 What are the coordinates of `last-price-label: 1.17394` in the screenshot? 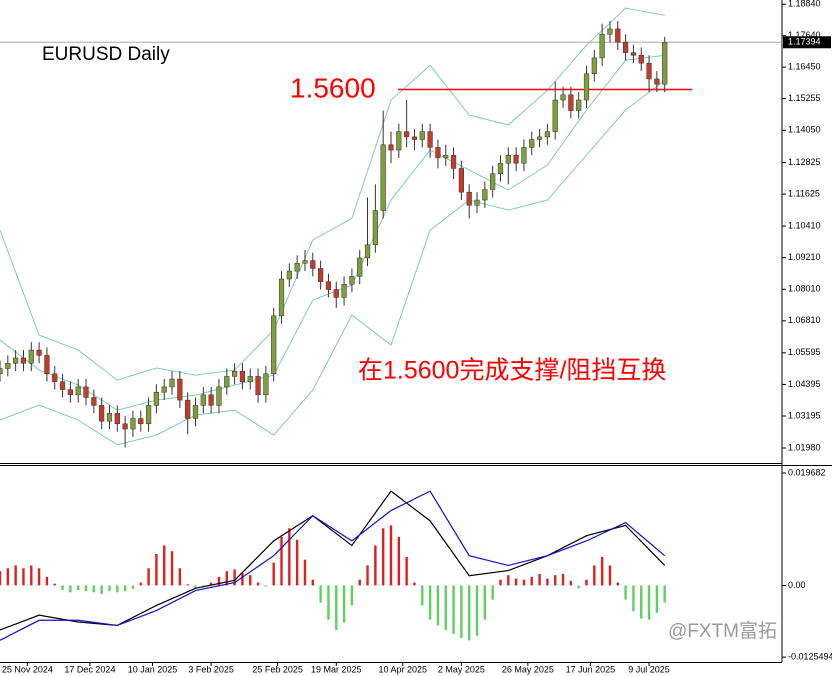 It's located at (804, 42).